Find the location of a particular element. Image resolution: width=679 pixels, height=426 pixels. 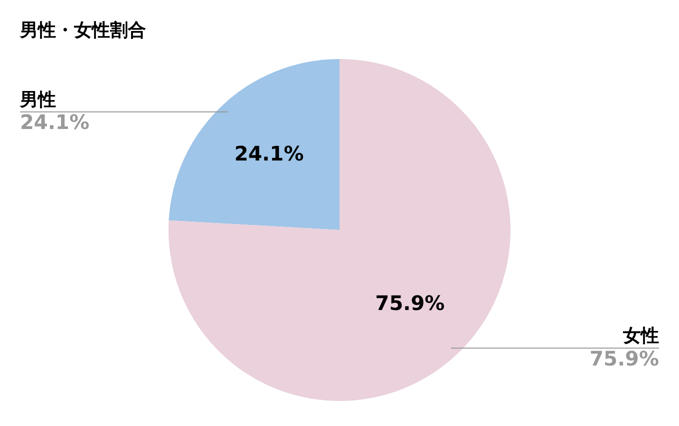

data-label: 75.9% is located at coordinates (410, 302).